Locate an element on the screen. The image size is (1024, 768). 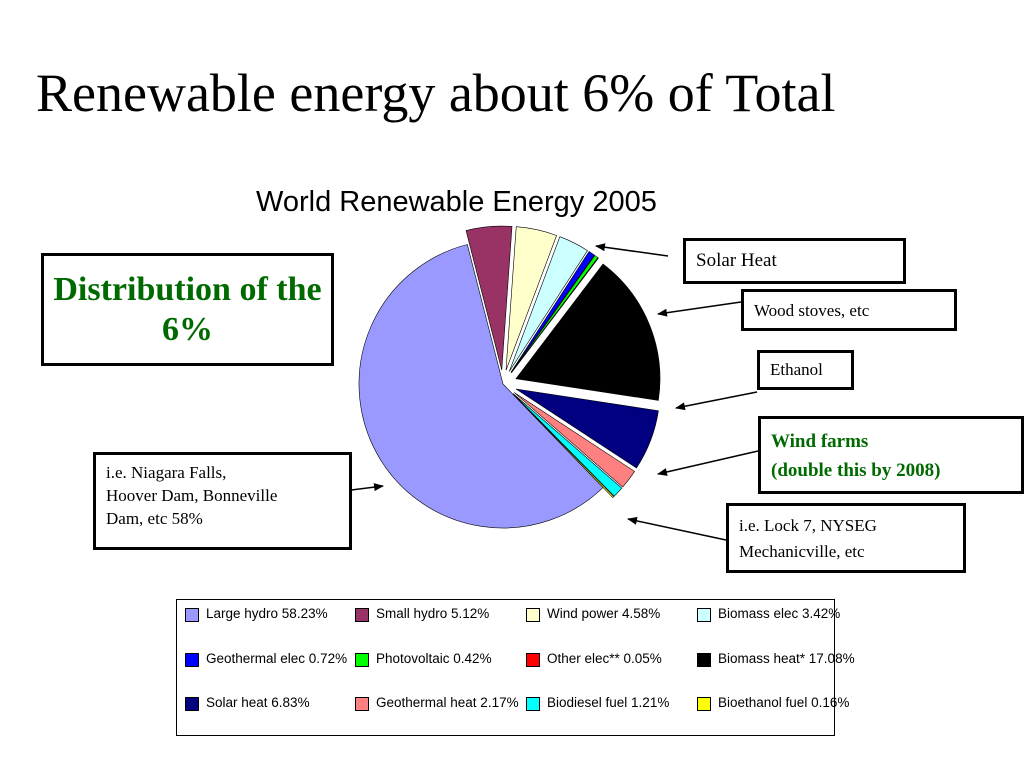
wood-stoves-arrow is located at coordinates (699, 309).